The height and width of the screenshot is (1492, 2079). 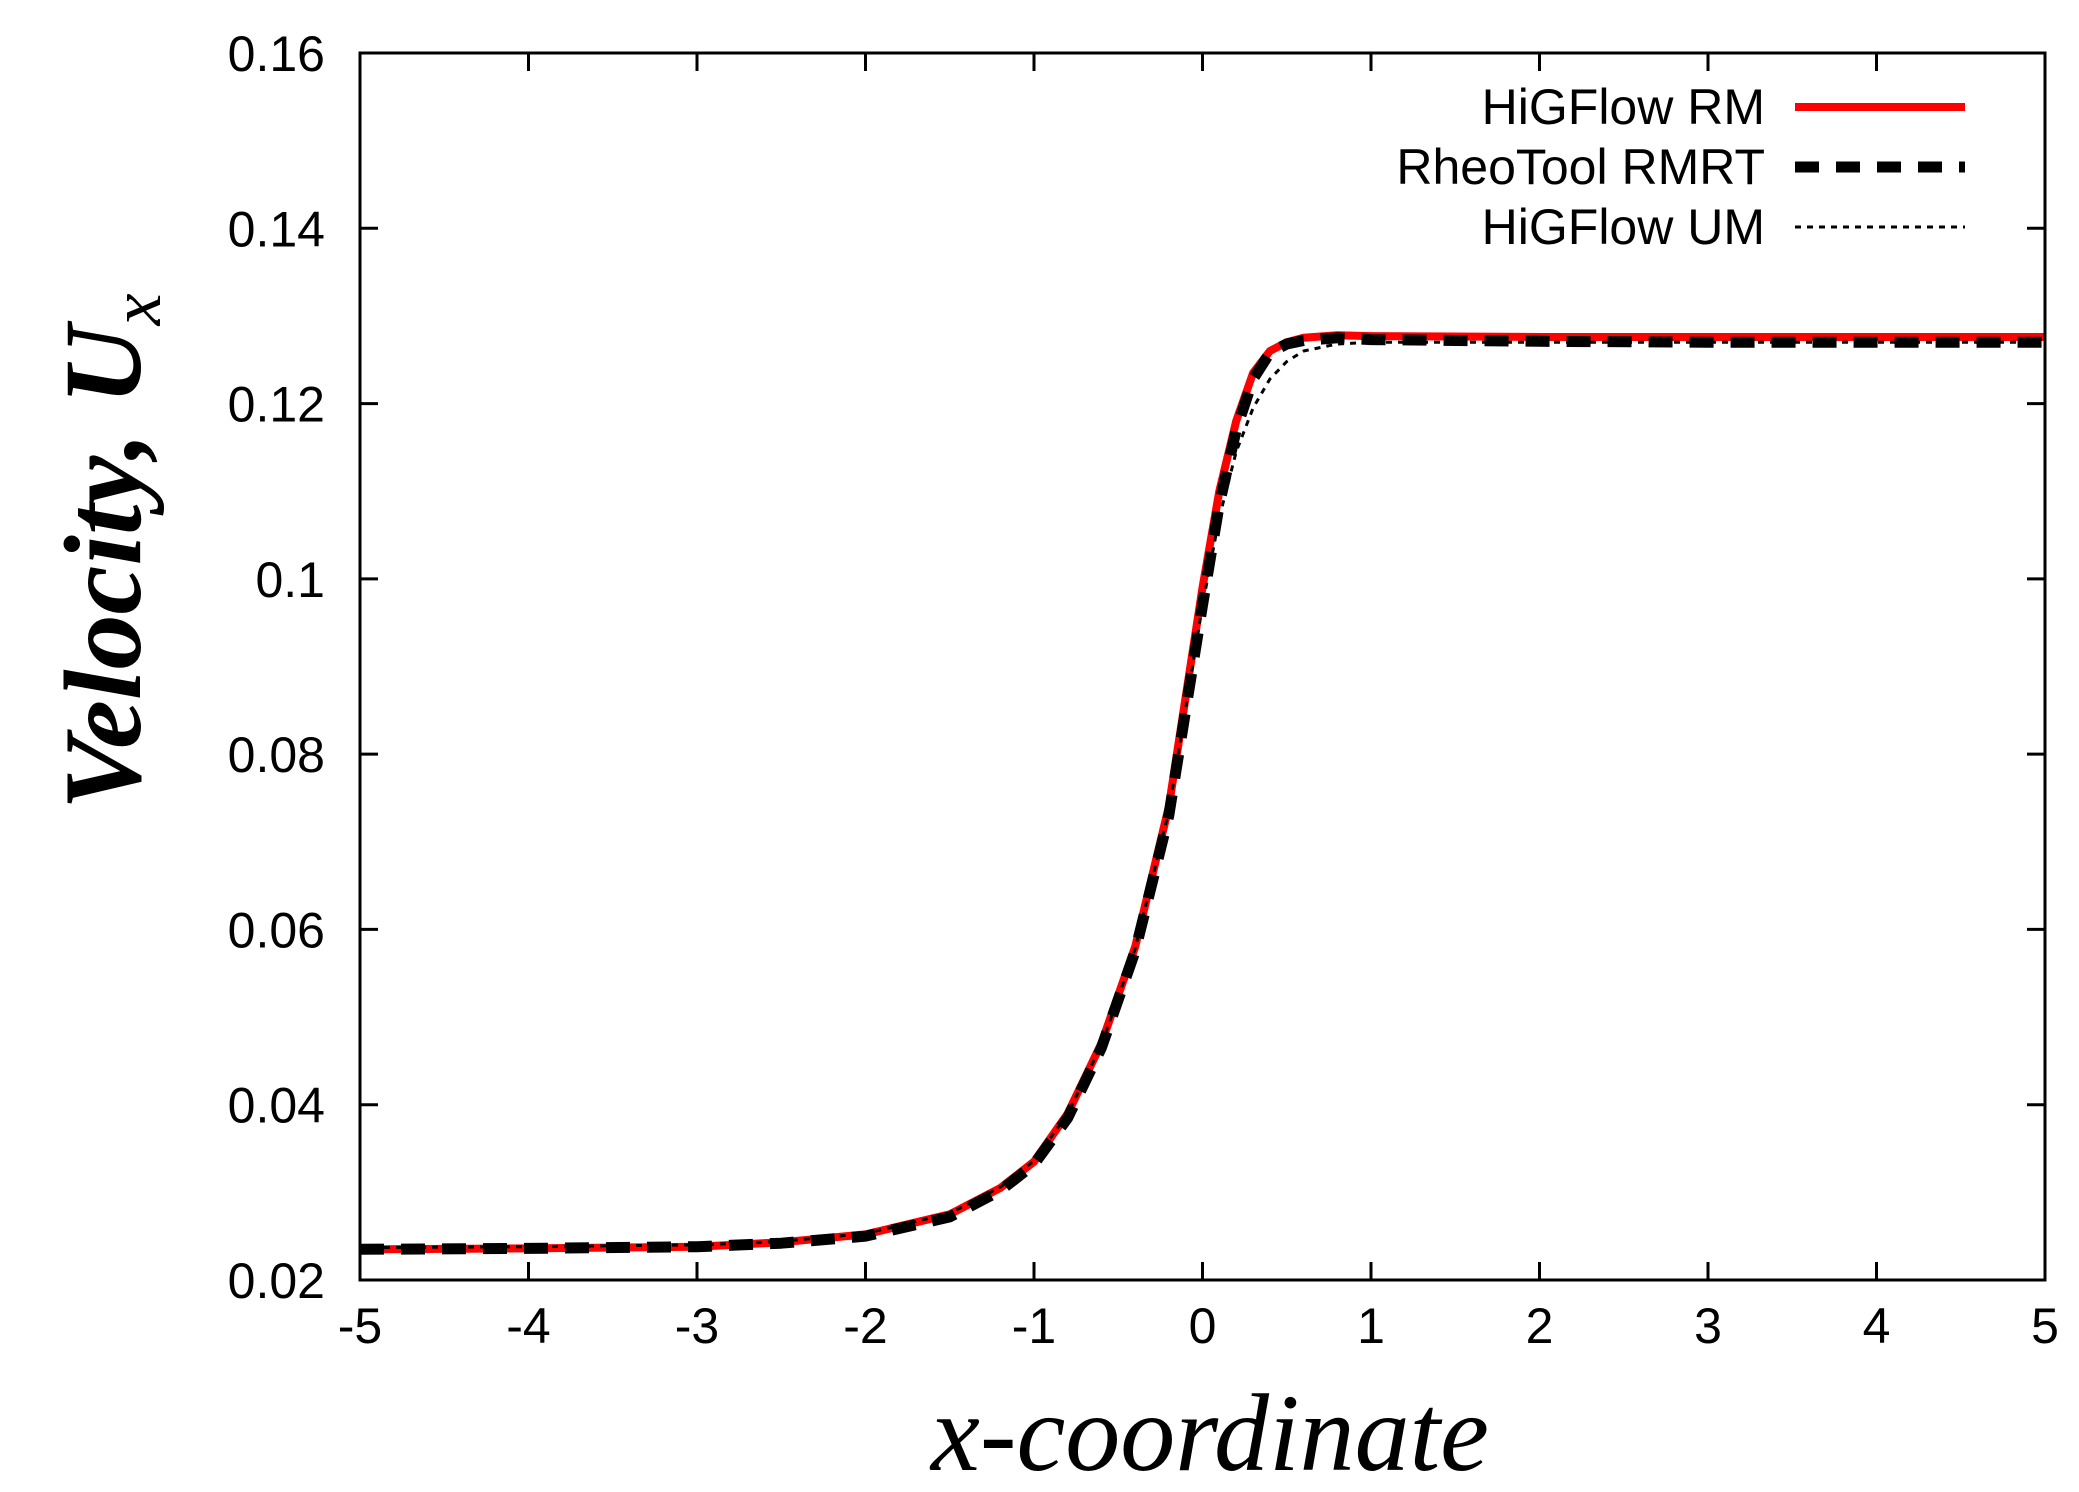 I want to click on x-tick-label: -1, so click(x=1034, y=1326).